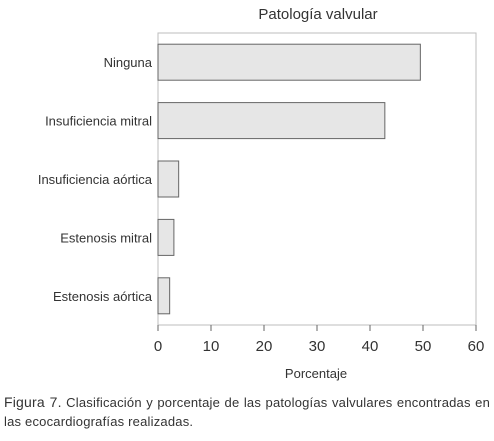  I want to click on bar-estenosis-mitral, so click(166, 237).